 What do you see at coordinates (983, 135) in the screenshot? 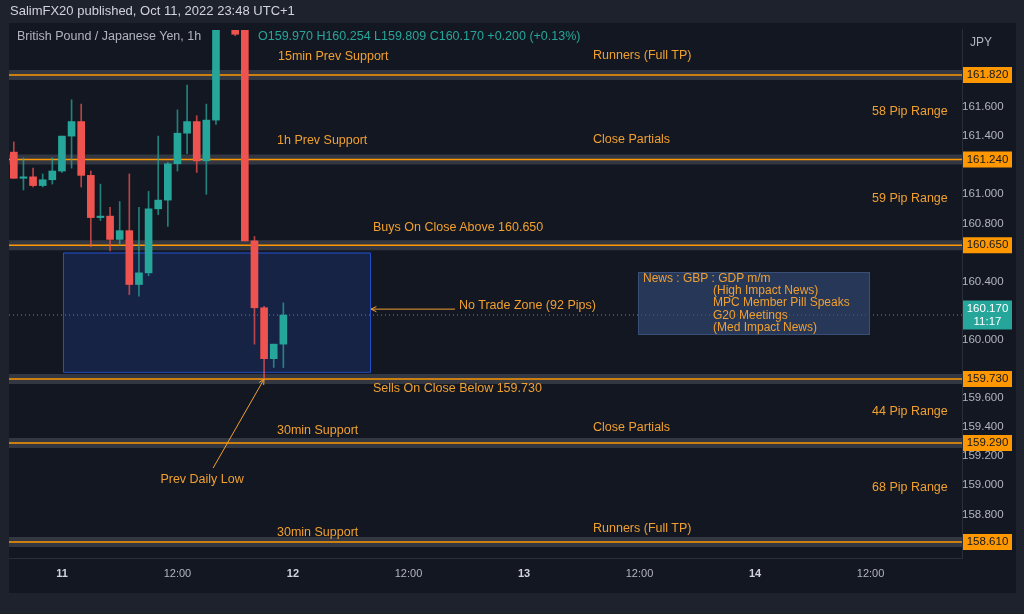
I see `y-tick-label: 161.400` at bounding box center [983, 135].